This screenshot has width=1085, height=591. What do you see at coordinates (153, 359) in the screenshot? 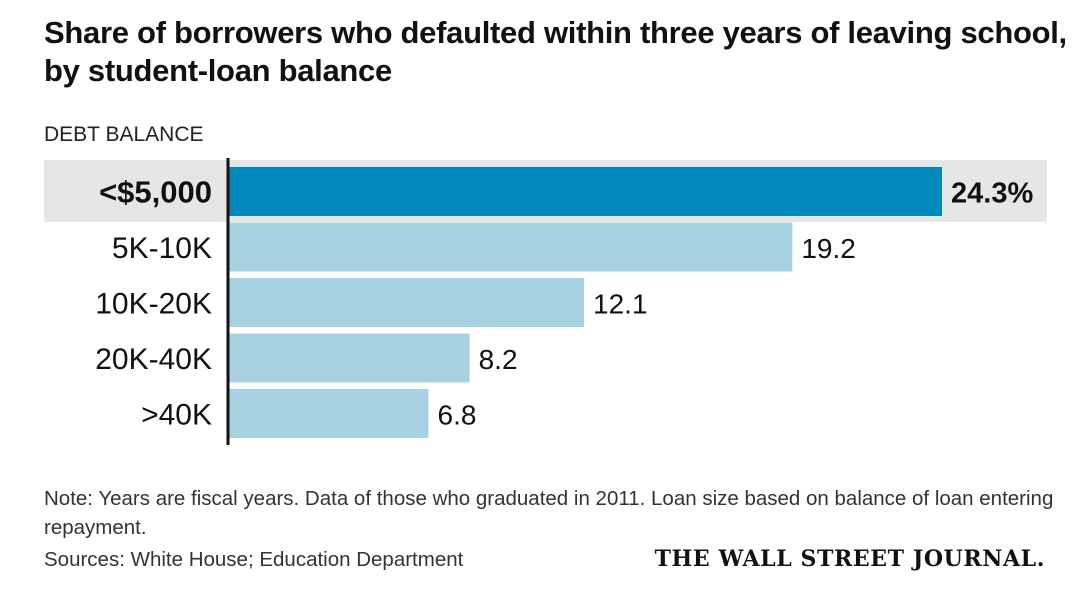
I see `category-label: 20K-40K` at bounding box center [153, 359].